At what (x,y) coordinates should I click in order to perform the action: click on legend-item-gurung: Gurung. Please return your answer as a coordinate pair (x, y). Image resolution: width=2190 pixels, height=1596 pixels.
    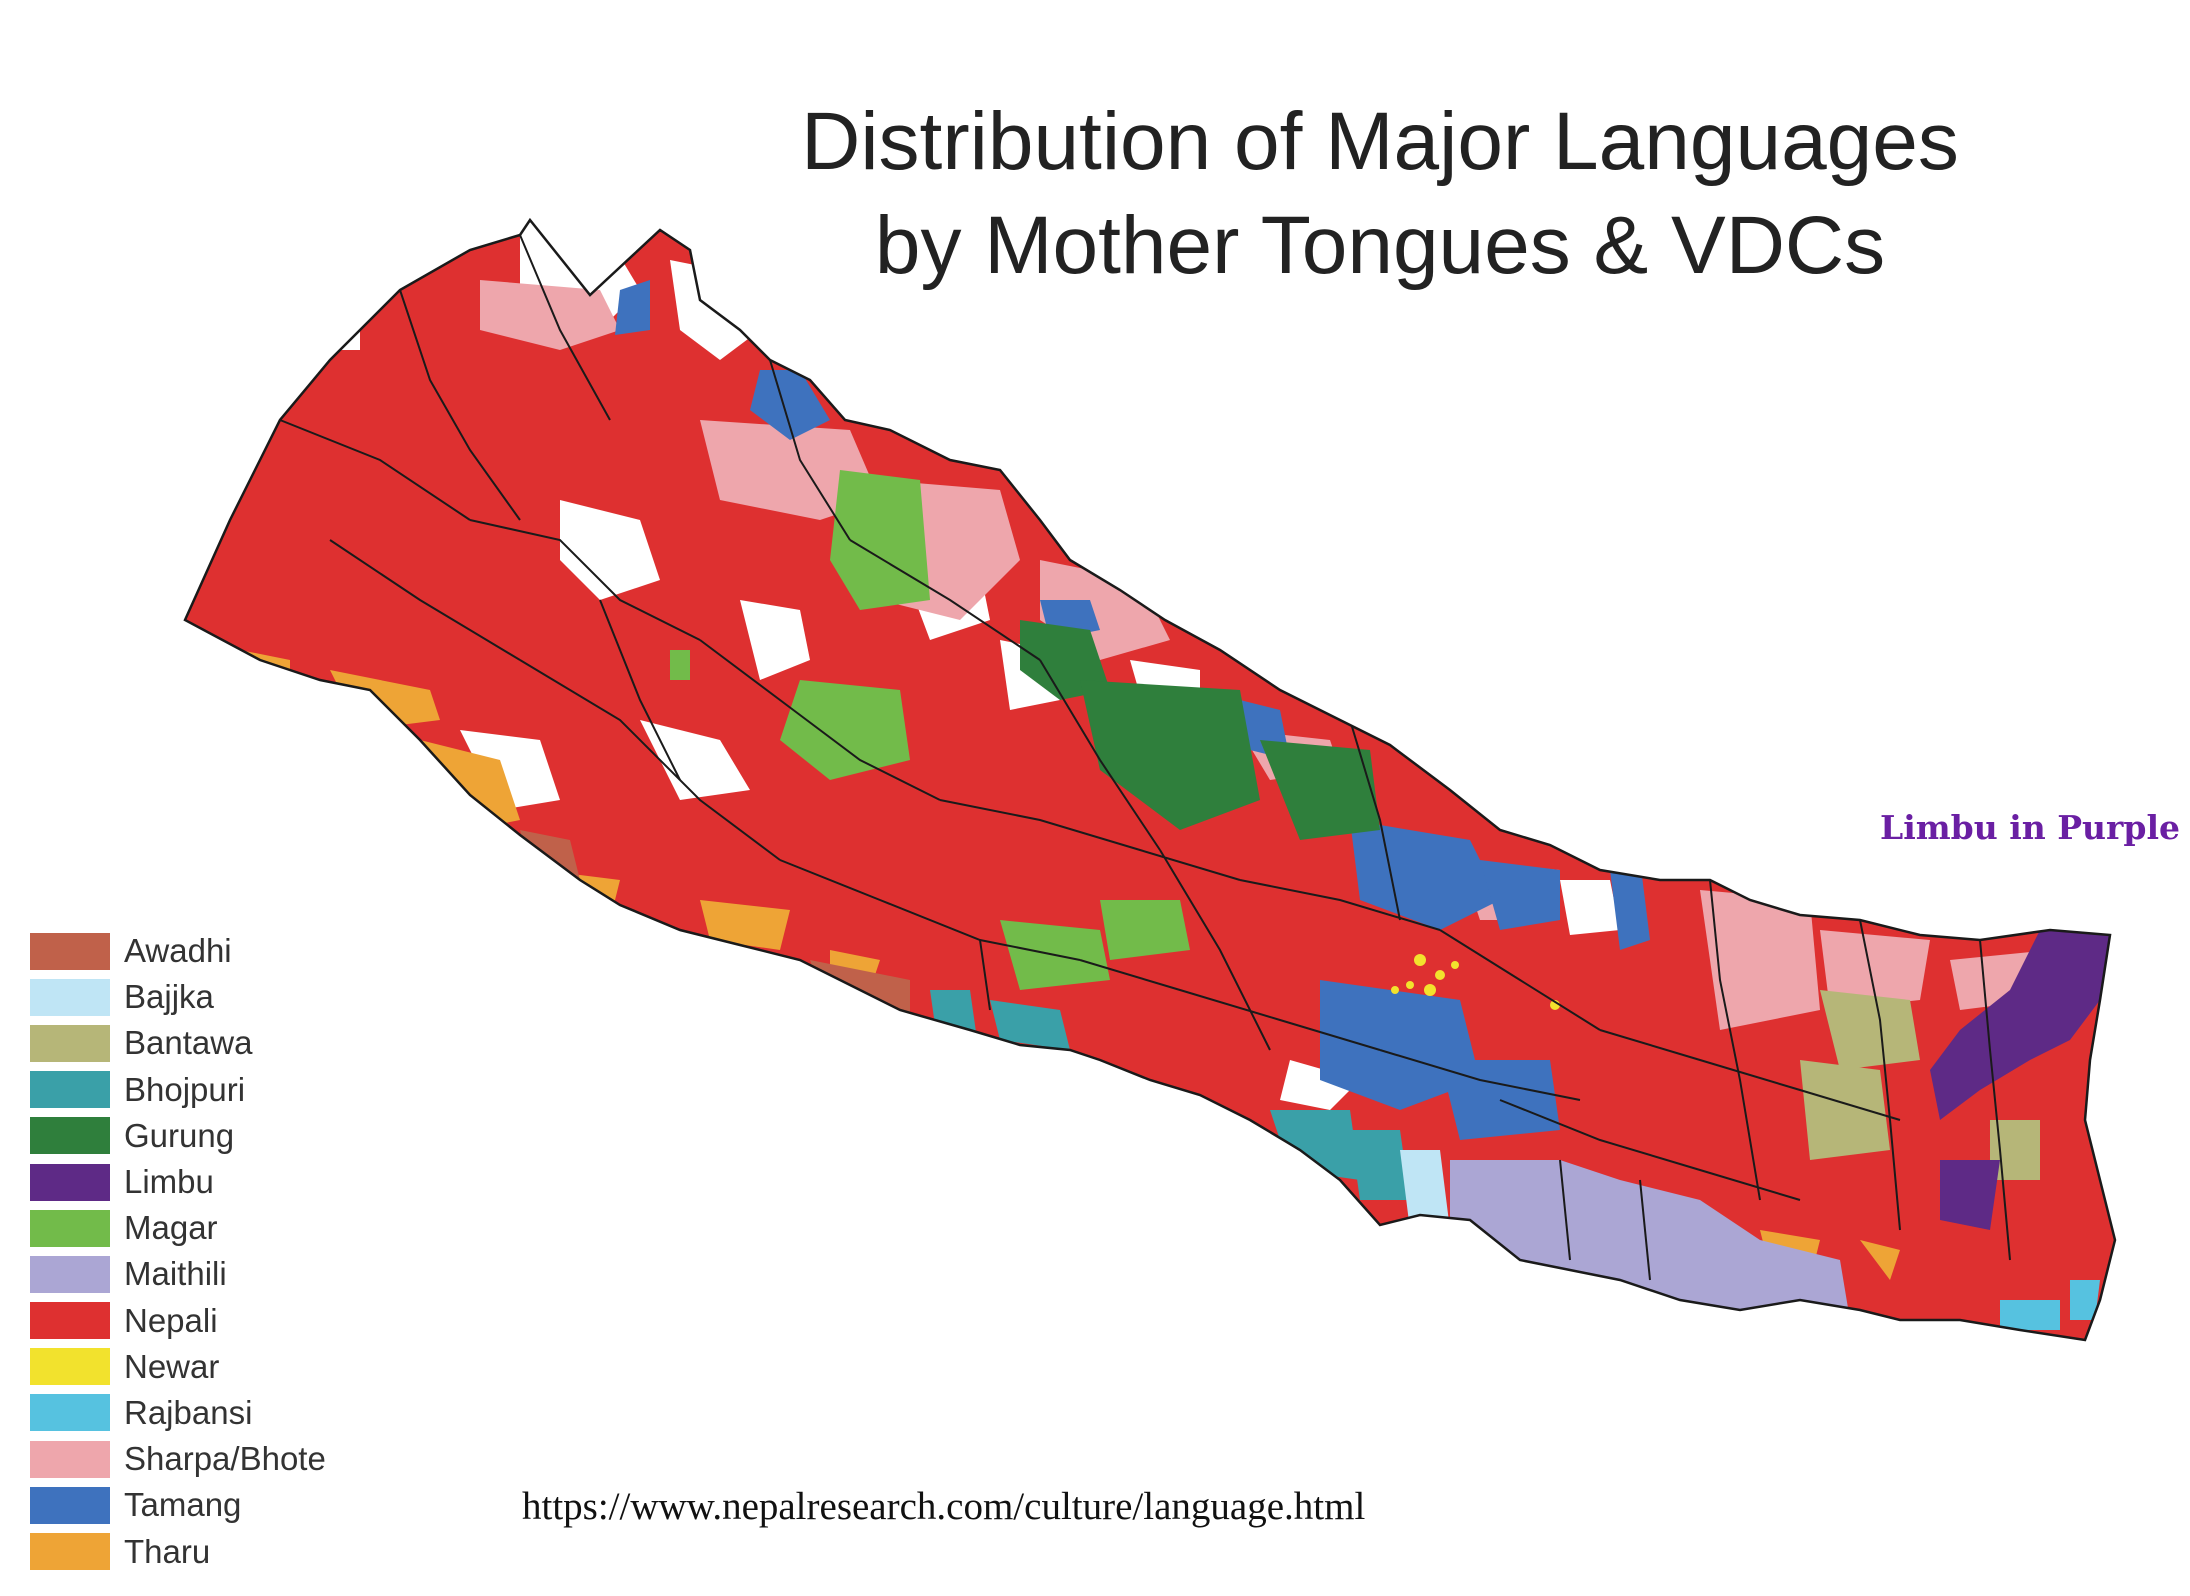
    Looking at the image, I should click on (178, 1136).